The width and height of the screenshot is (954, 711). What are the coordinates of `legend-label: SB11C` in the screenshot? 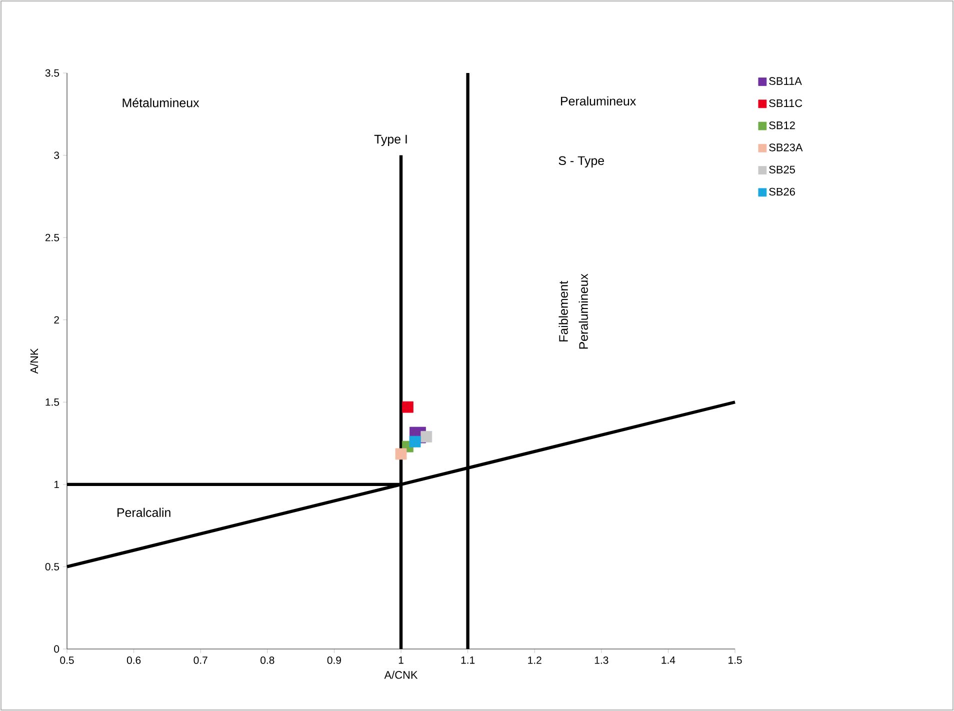 It's located at (785, 103).